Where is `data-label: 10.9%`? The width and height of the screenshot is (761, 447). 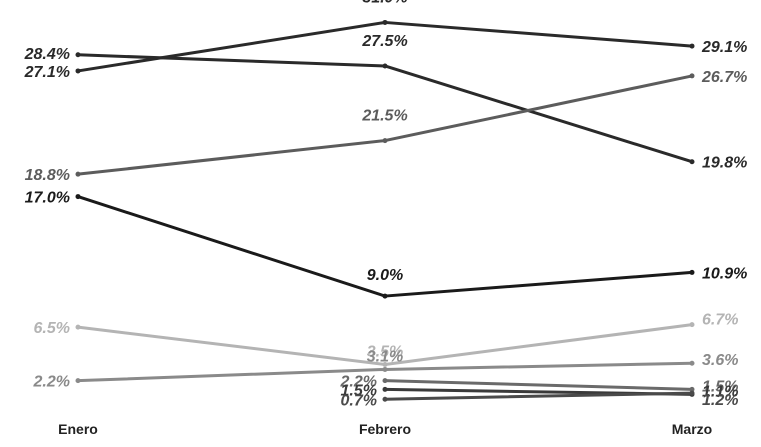 data-label: 10.9% is located at coordinates (724, 273).